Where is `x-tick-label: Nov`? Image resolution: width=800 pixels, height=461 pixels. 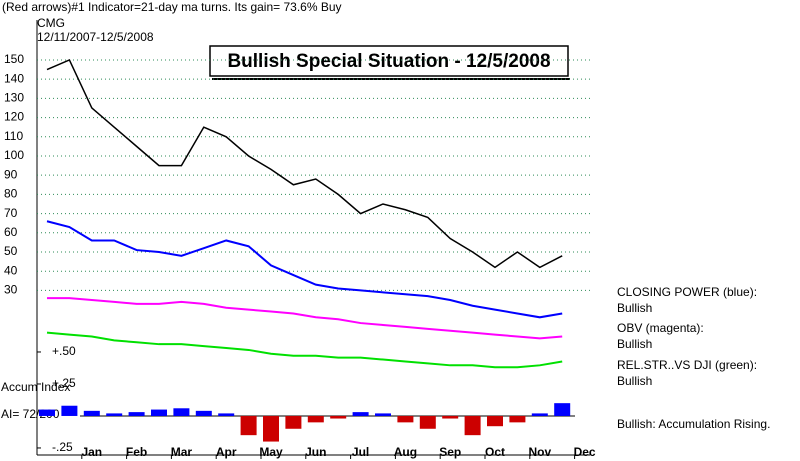
x-tick-label: Nov is located at coordinates (539, 452).